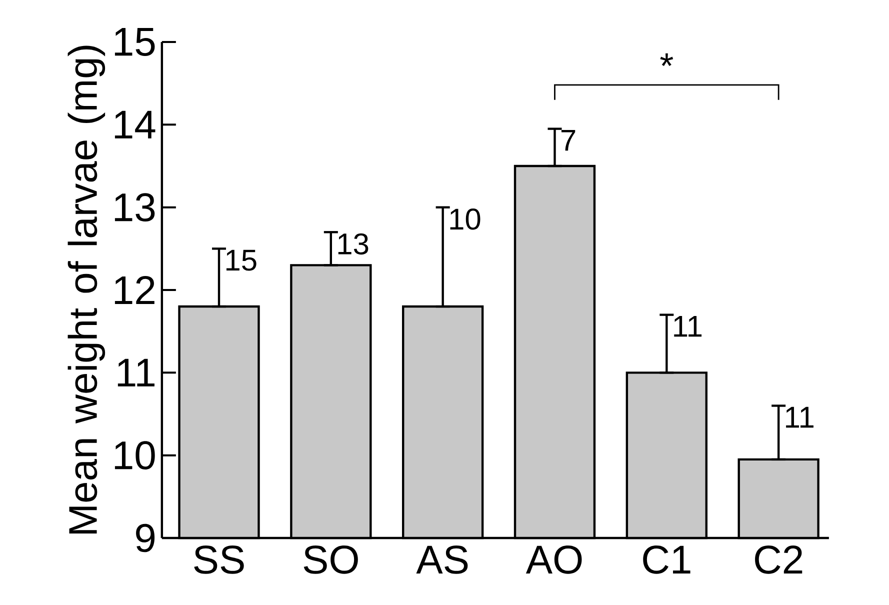 This screenshot has width=889, height=605. Describe the element at coordinates (778, 560) in the screenshot. I see `x-tick-label: C2` at that location.